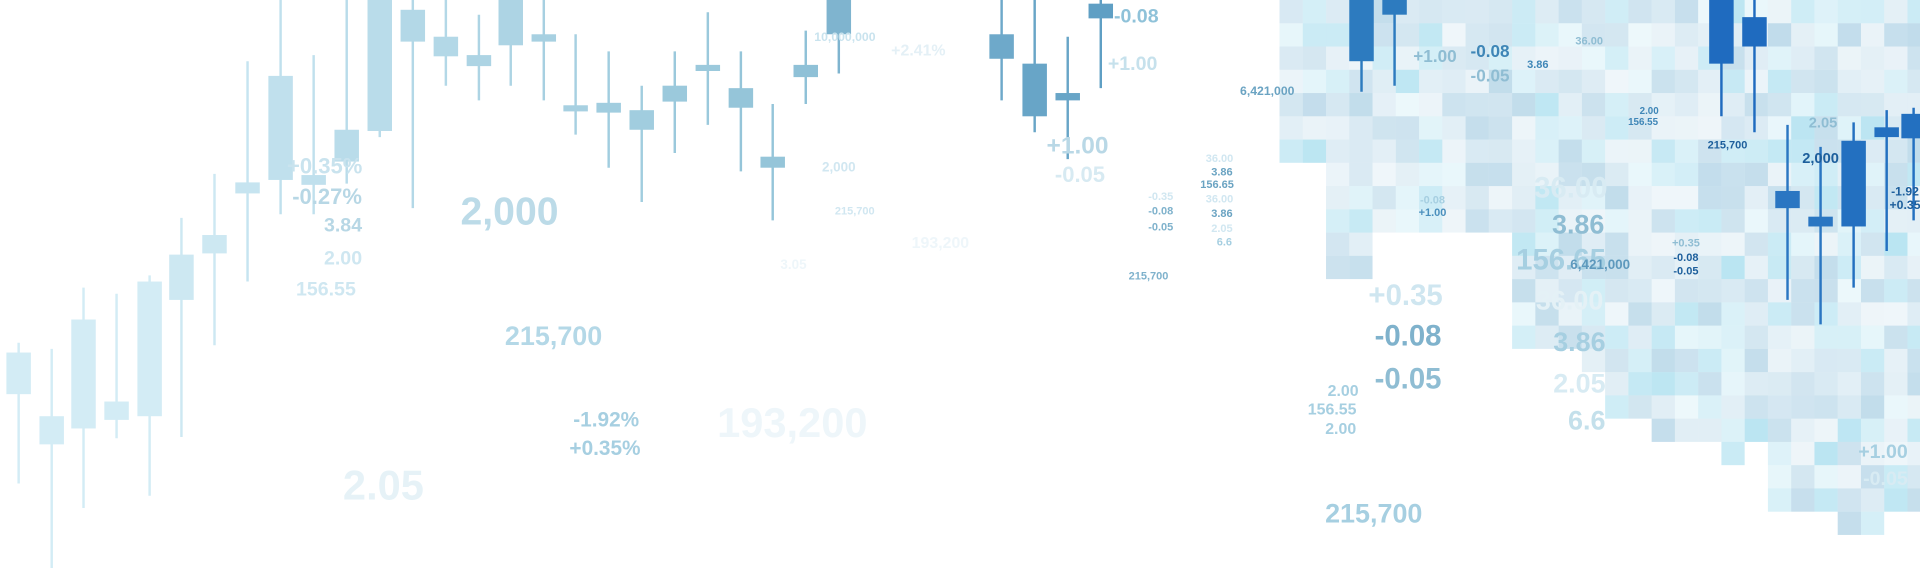 The image size is (1920, 568). I want to click on floating-number: 6,421,000, so click(1600, 264).